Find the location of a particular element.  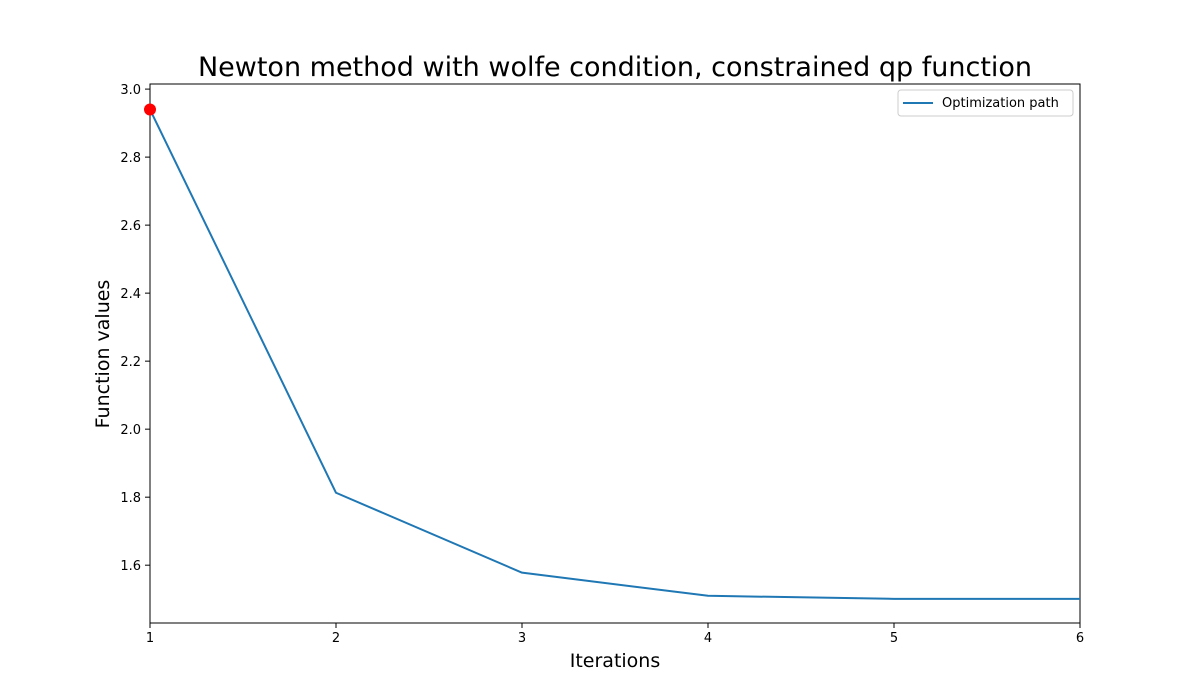

x-tick-label: 4 is located at coordinates (708, 638).